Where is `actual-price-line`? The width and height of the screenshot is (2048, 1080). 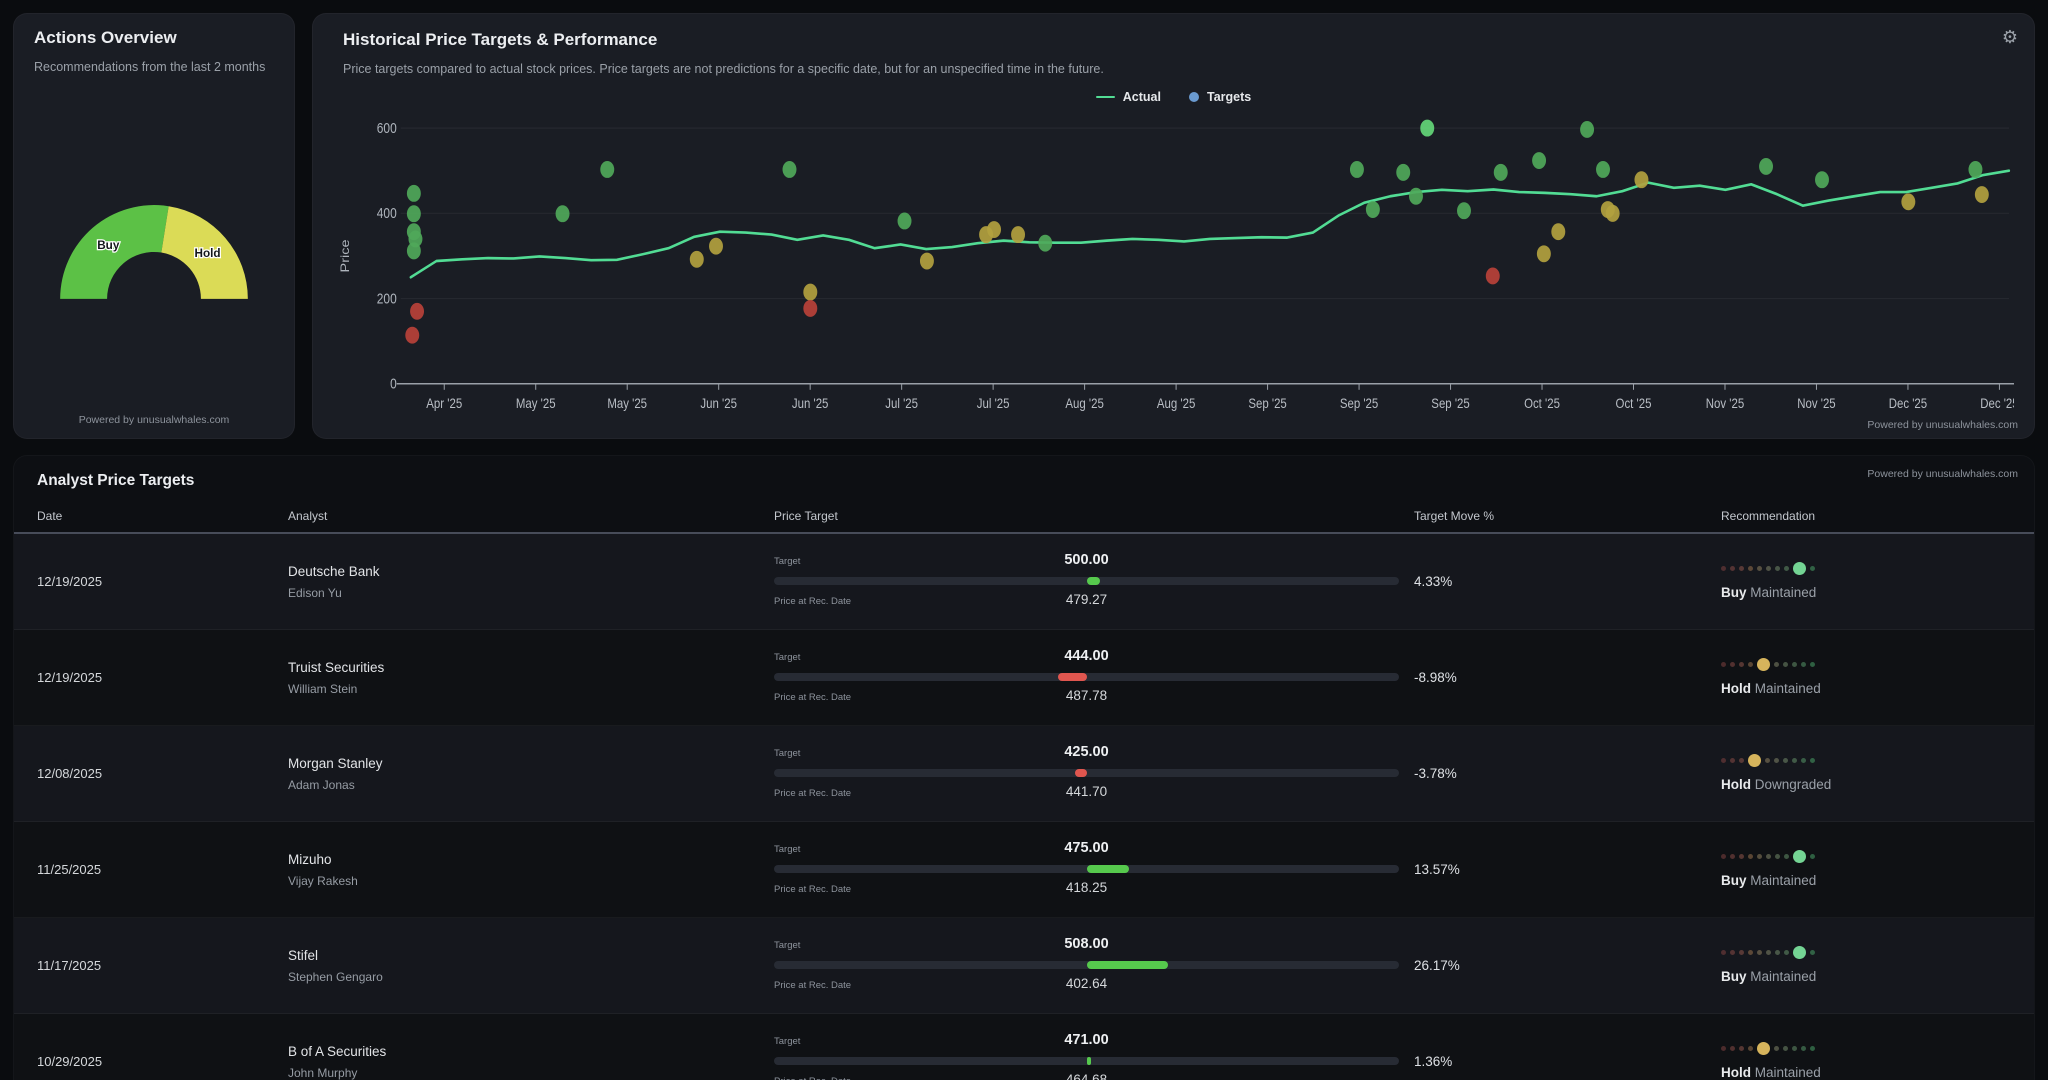 actual-price-line is located at coordinates (1210, 224).